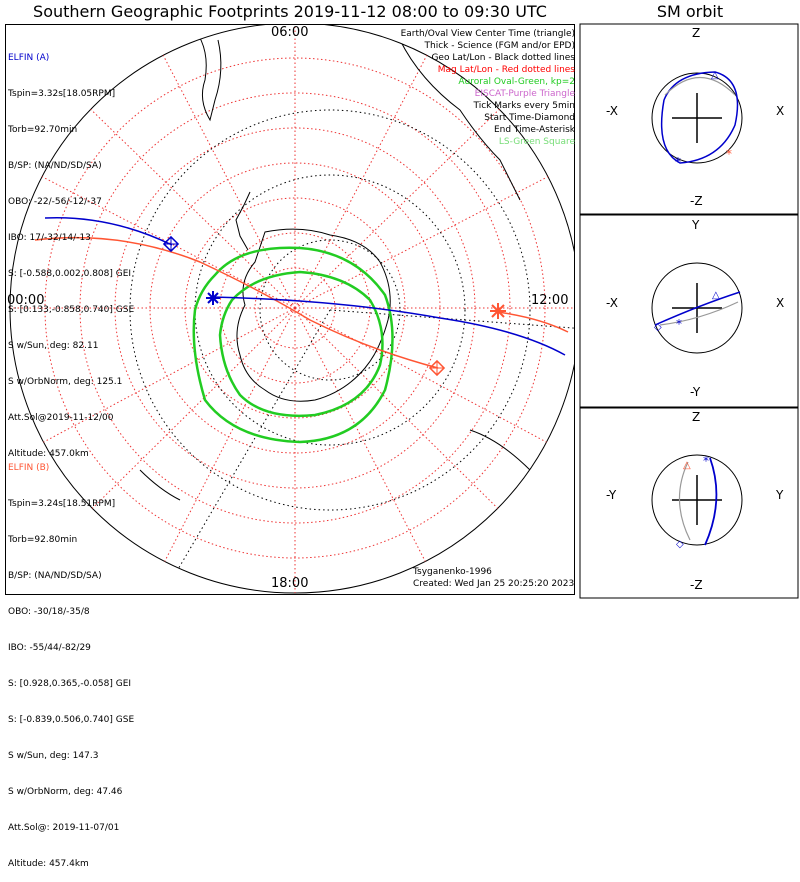 This screenshot has height=882, width=800. What do you see at coordinates (696, 201) in the screenshot?
I see `sm1-bottom-label: -Z` at bounding box center [696, 201].